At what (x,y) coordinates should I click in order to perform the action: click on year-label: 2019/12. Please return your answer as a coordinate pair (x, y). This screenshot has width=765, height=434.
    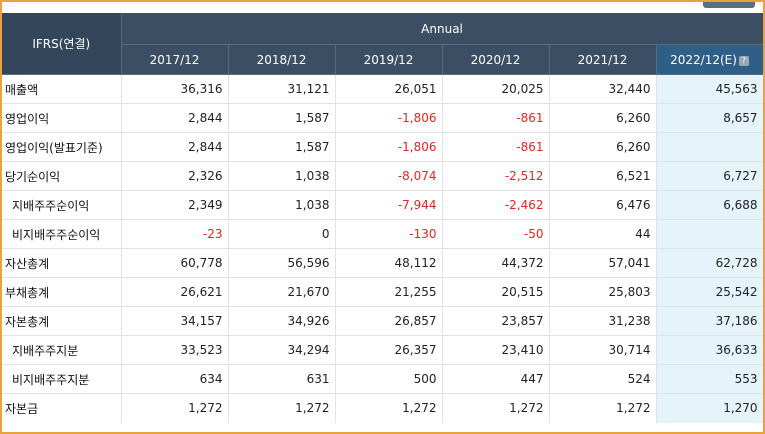
    Looking at the image, I should click on (388, 59).